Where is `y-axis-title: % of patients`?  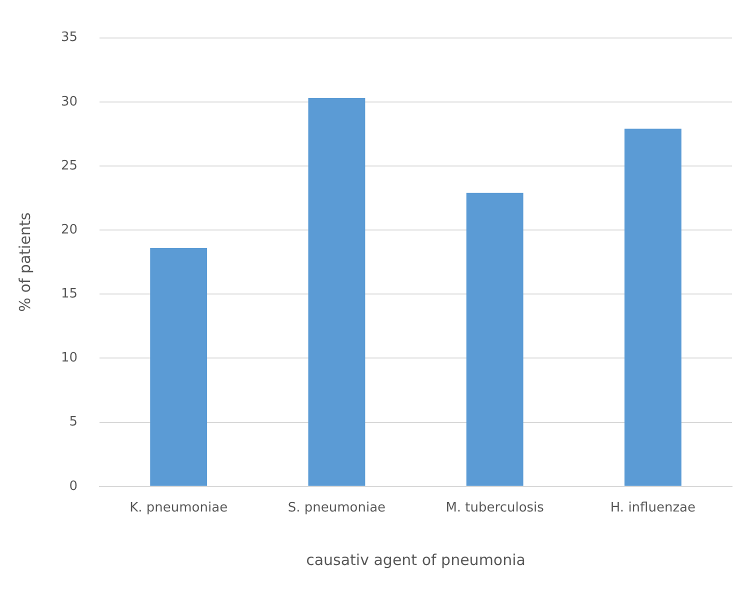
y-axis-title: % of patients is located at coordinates (25, 262).